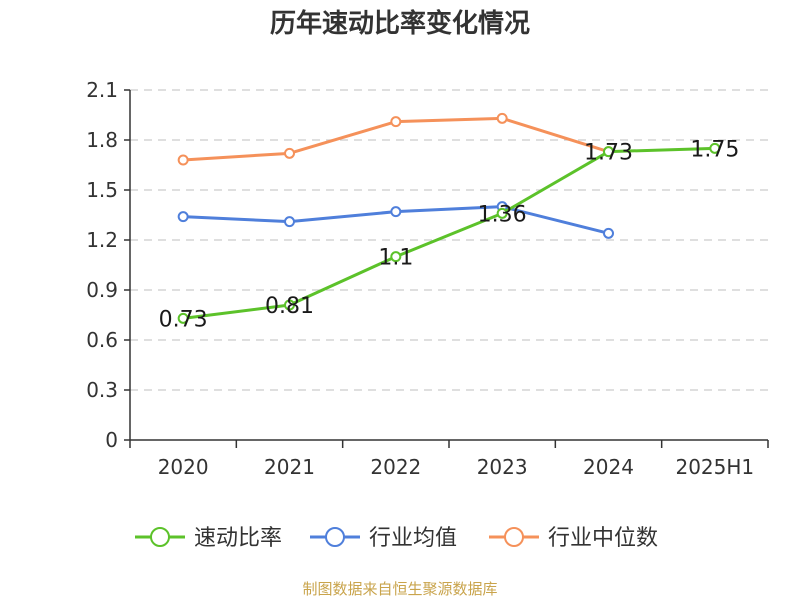  Describe the element at coordinates (102, 140) in the screenshot. I see `y-tick-label: 1.8` at that location.